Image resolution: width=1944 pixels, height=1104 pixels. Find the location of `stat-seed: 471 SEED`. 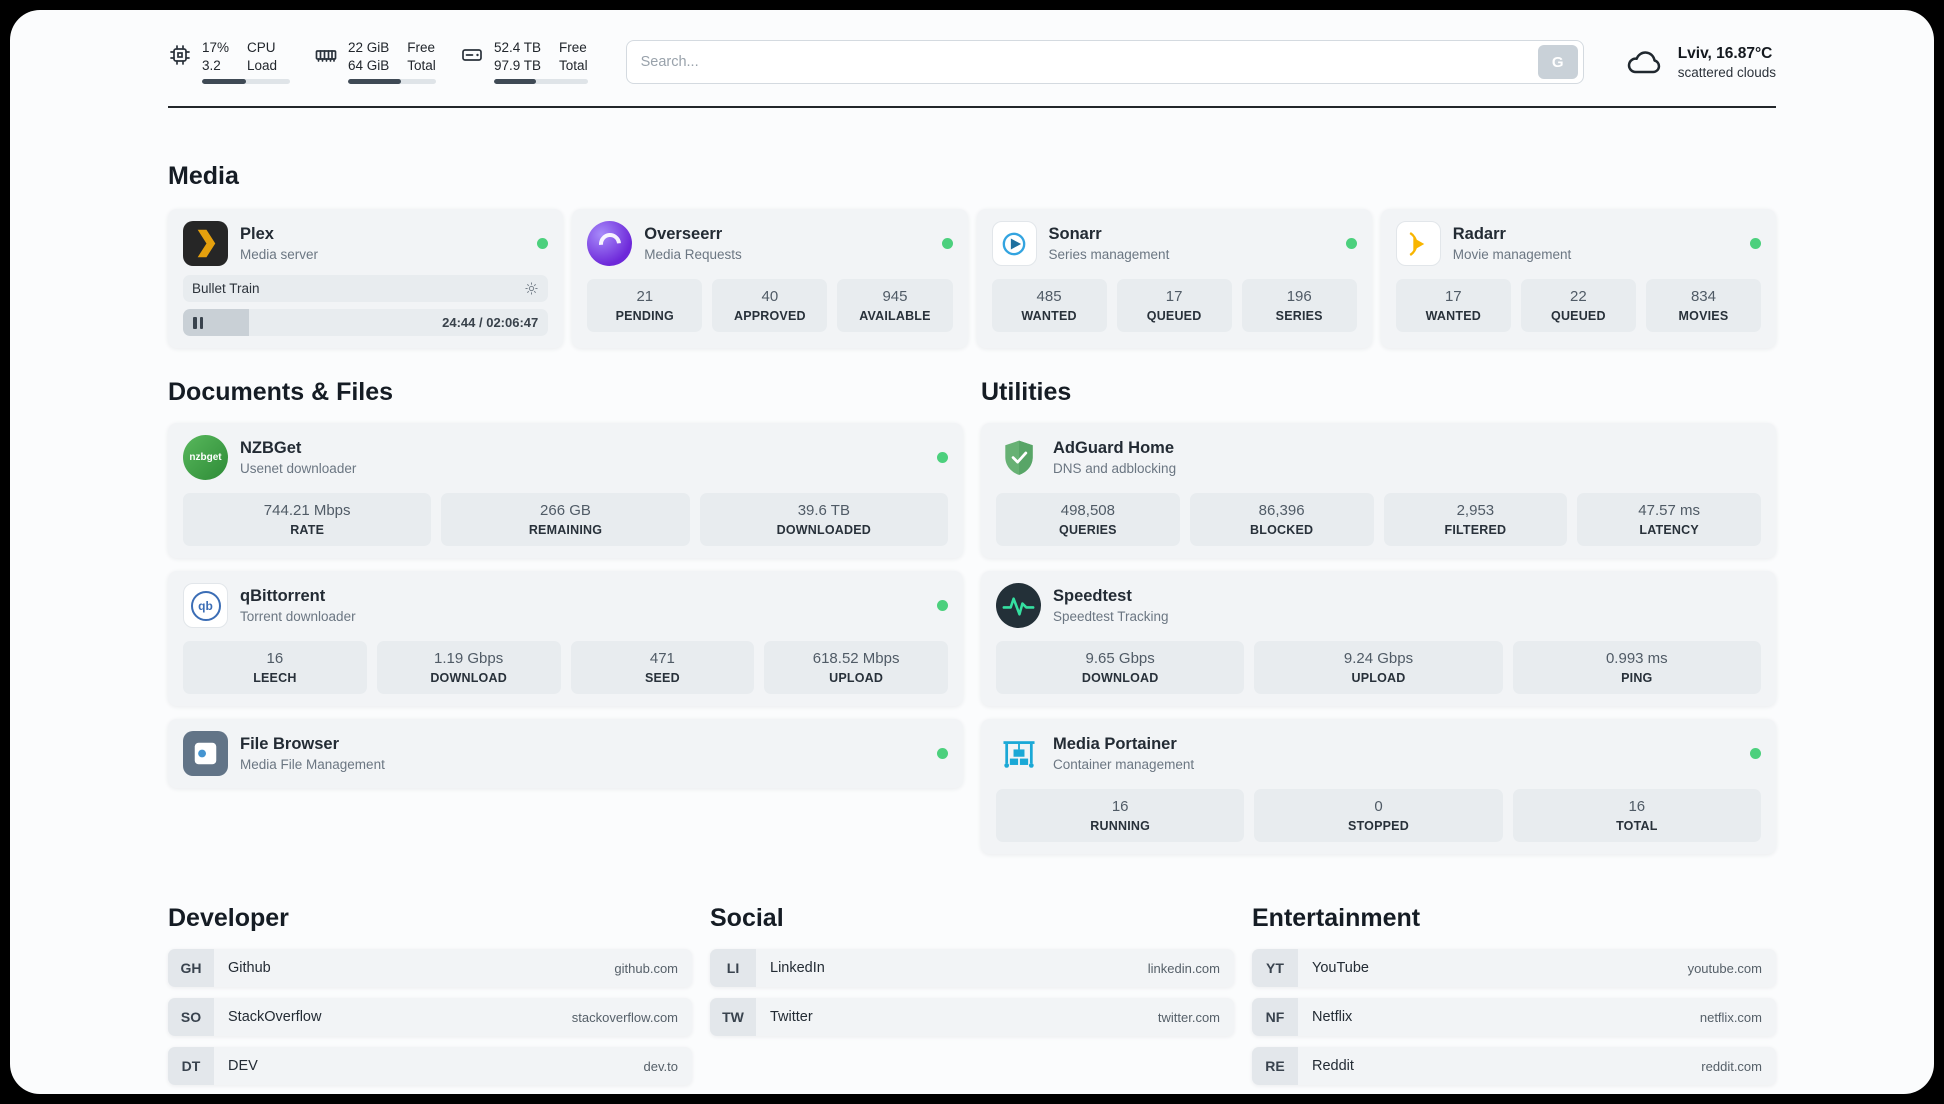

stat-seed: 471 SEED is located at coordinates (662, 667).